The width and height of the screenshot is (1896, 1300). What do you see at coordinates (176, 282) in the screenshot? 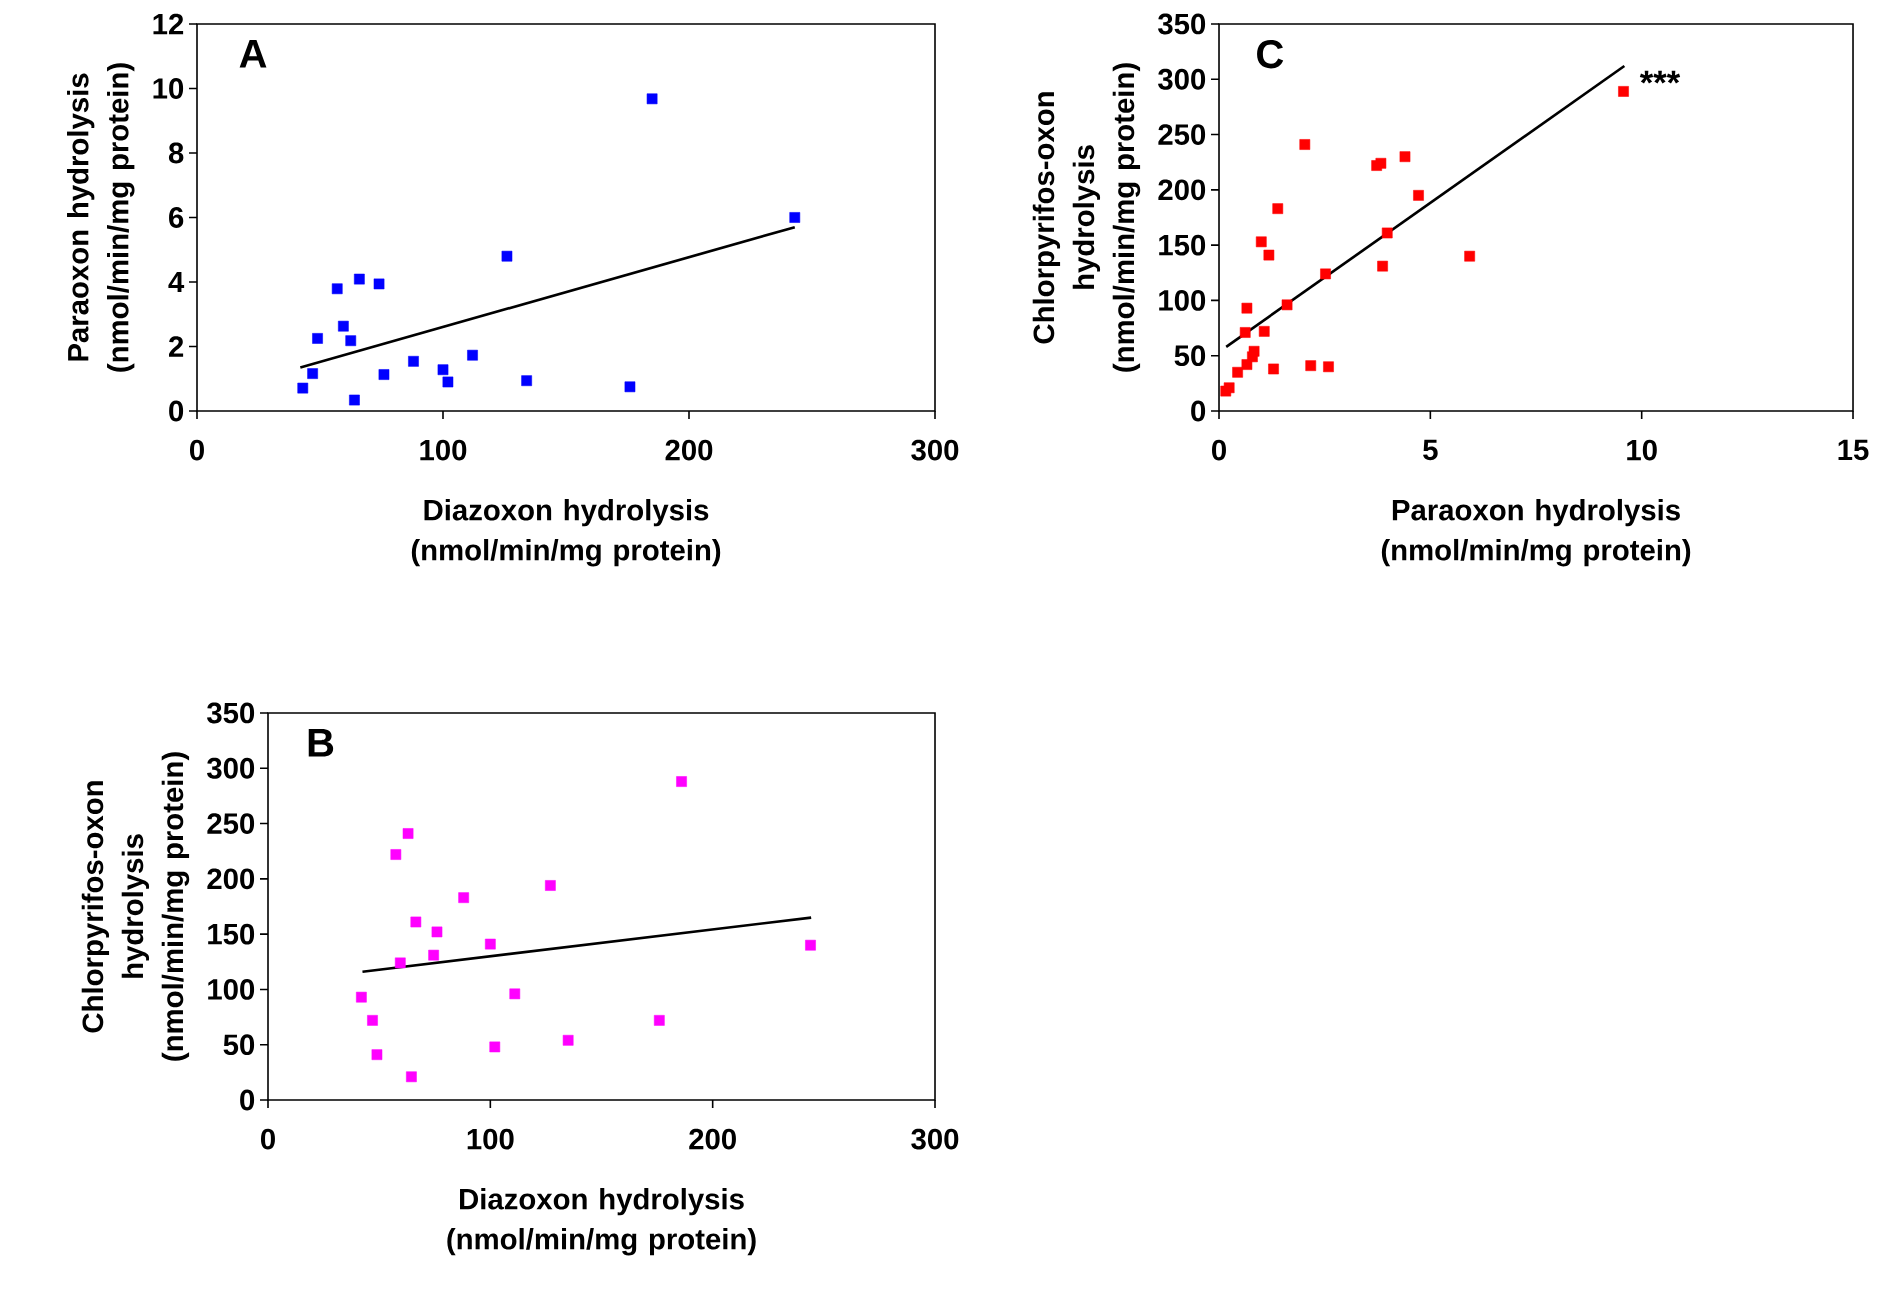
I see `y-tick-label: 4` at bounding box center [176, 282].